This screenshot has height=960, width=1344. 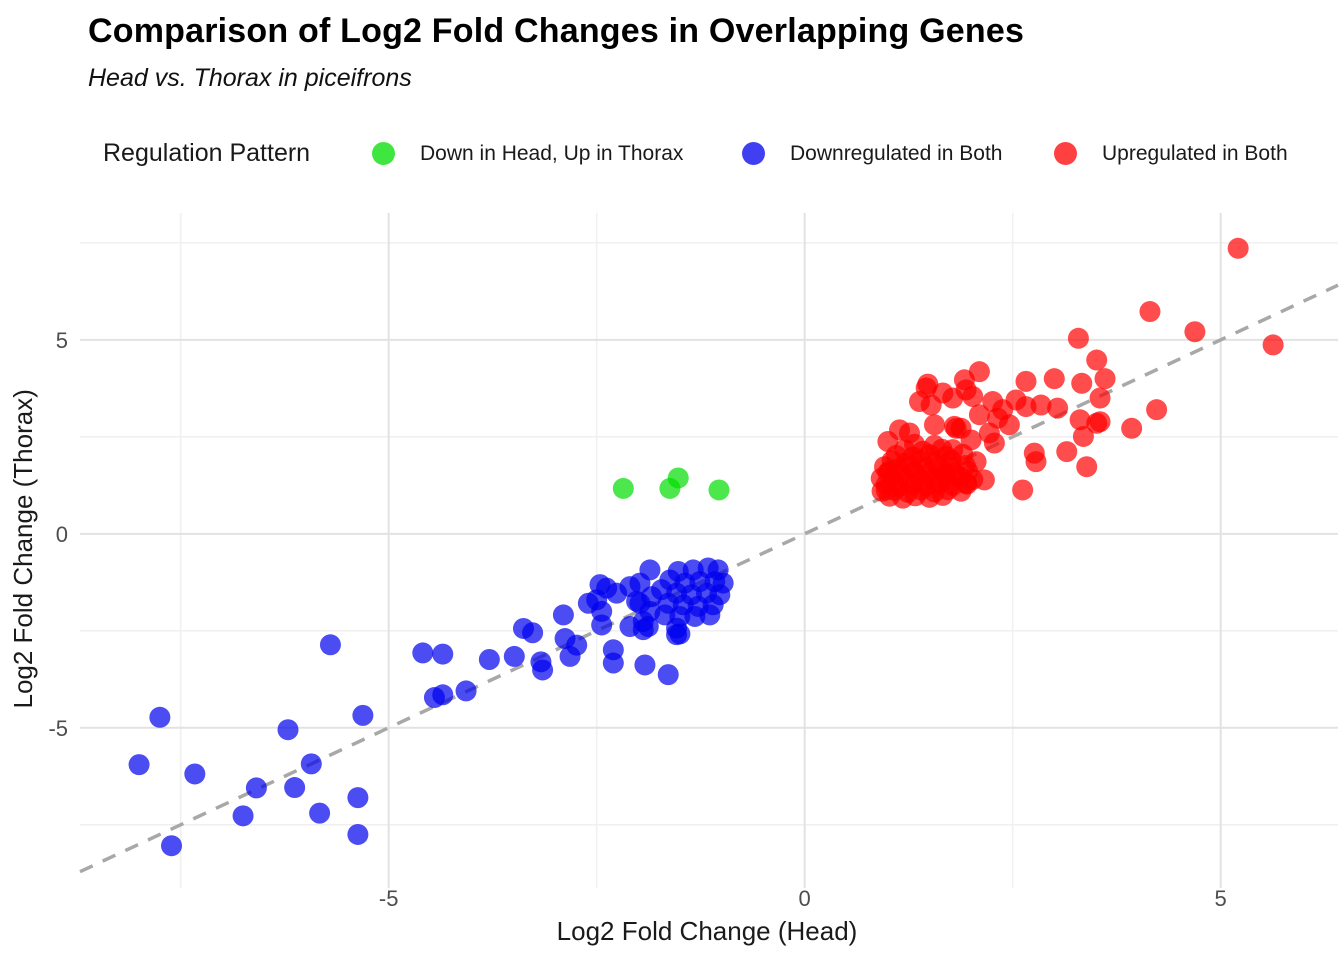 I want to click on x-tick-label: 0, so click(x=805, y=898).